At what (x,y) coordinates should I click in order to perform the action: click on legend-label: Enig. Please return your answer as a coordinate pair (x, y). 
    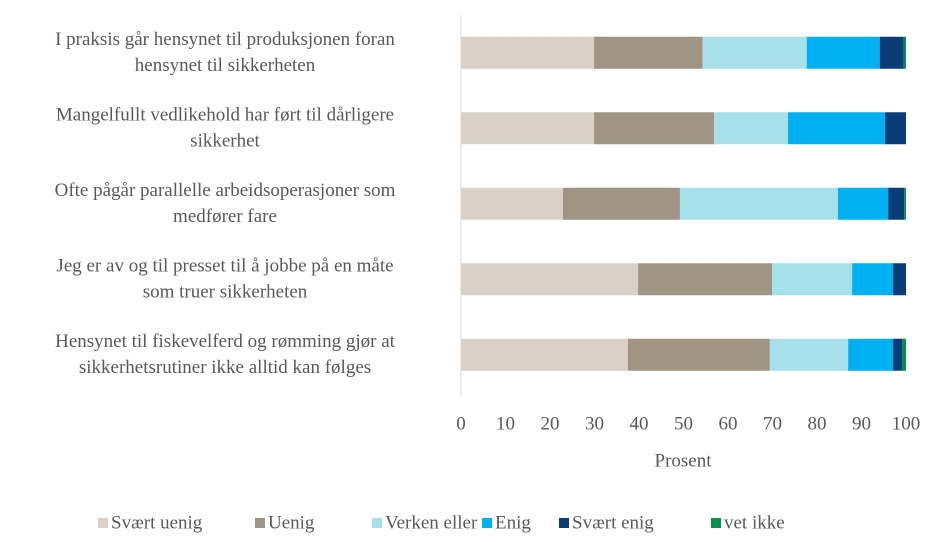
    Looking at the image, I should click on (513, 522).